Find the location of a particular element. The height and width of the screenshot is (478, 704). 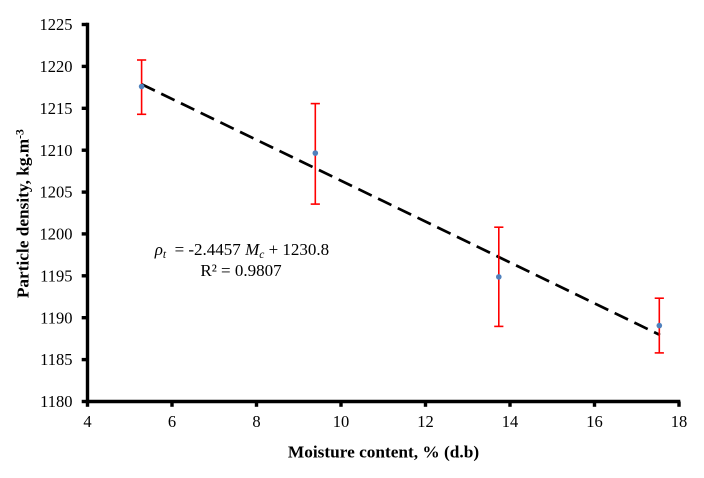

svg-text: 1185 is located at coordinates (56, 359).